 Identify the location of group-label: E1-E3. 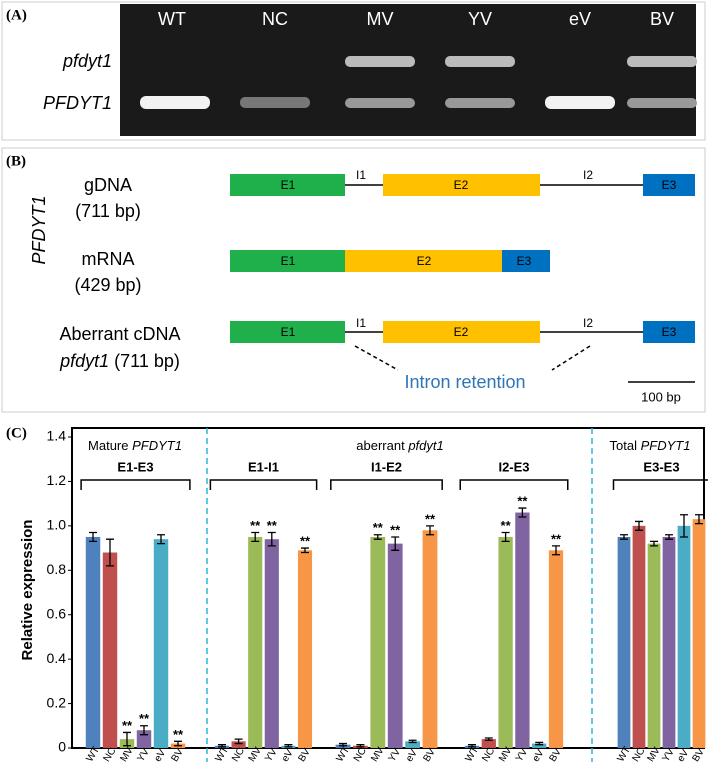
(135, 466).